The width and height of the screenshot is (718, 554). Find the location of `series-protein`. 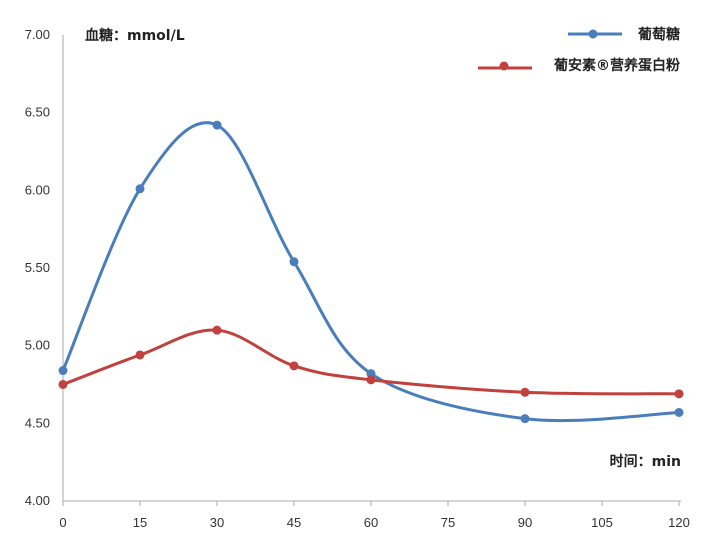

series-protein is located at coordinates (371, 362).